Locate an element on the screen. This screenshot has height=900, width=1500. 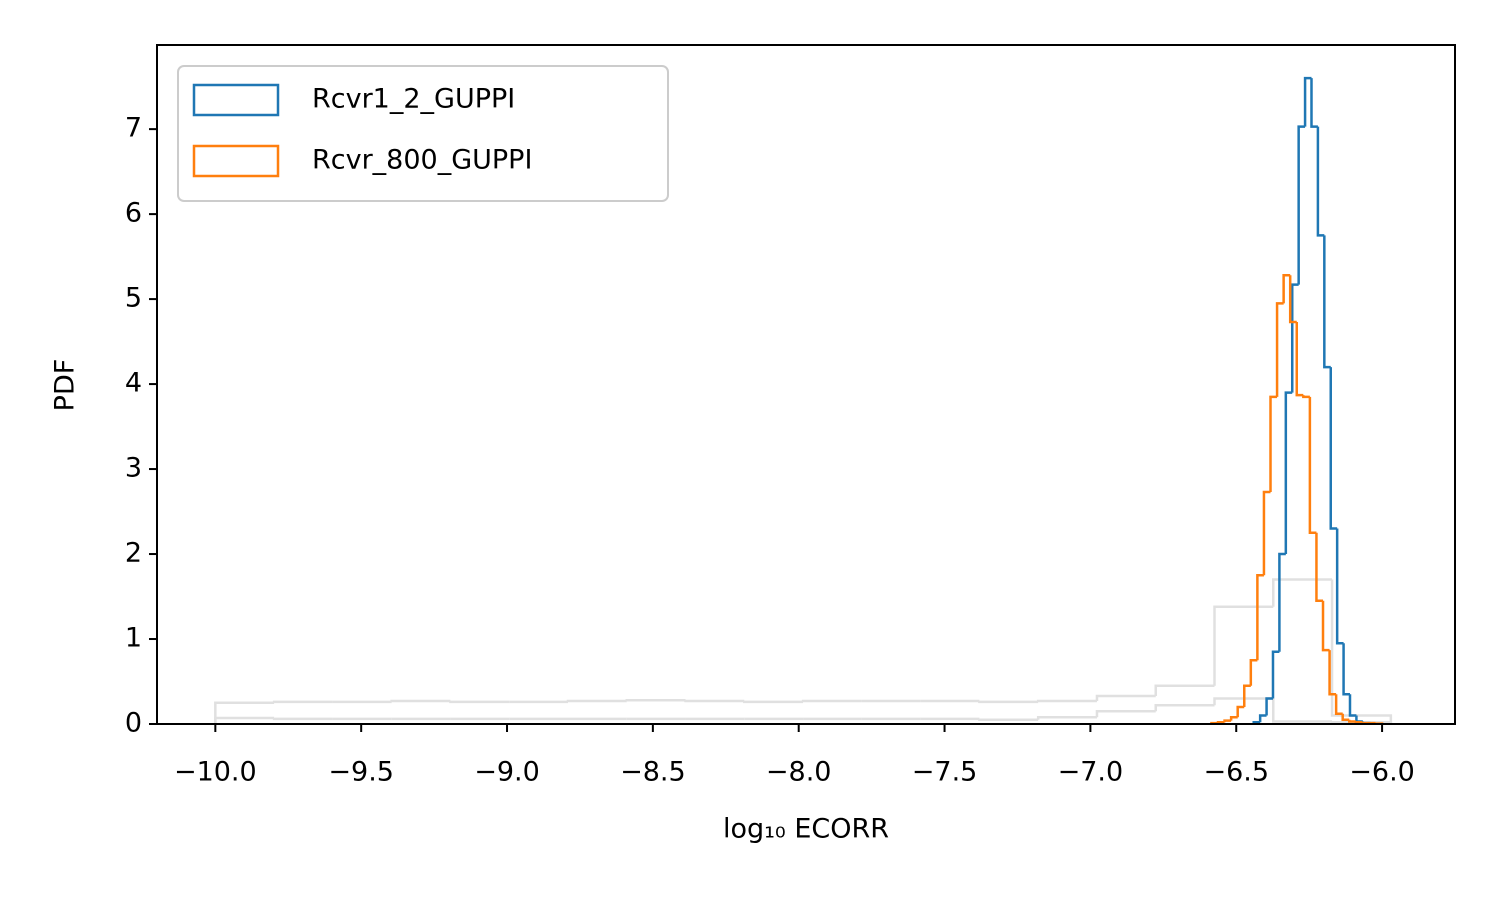
legend-box is located at coordinates (423, 133).